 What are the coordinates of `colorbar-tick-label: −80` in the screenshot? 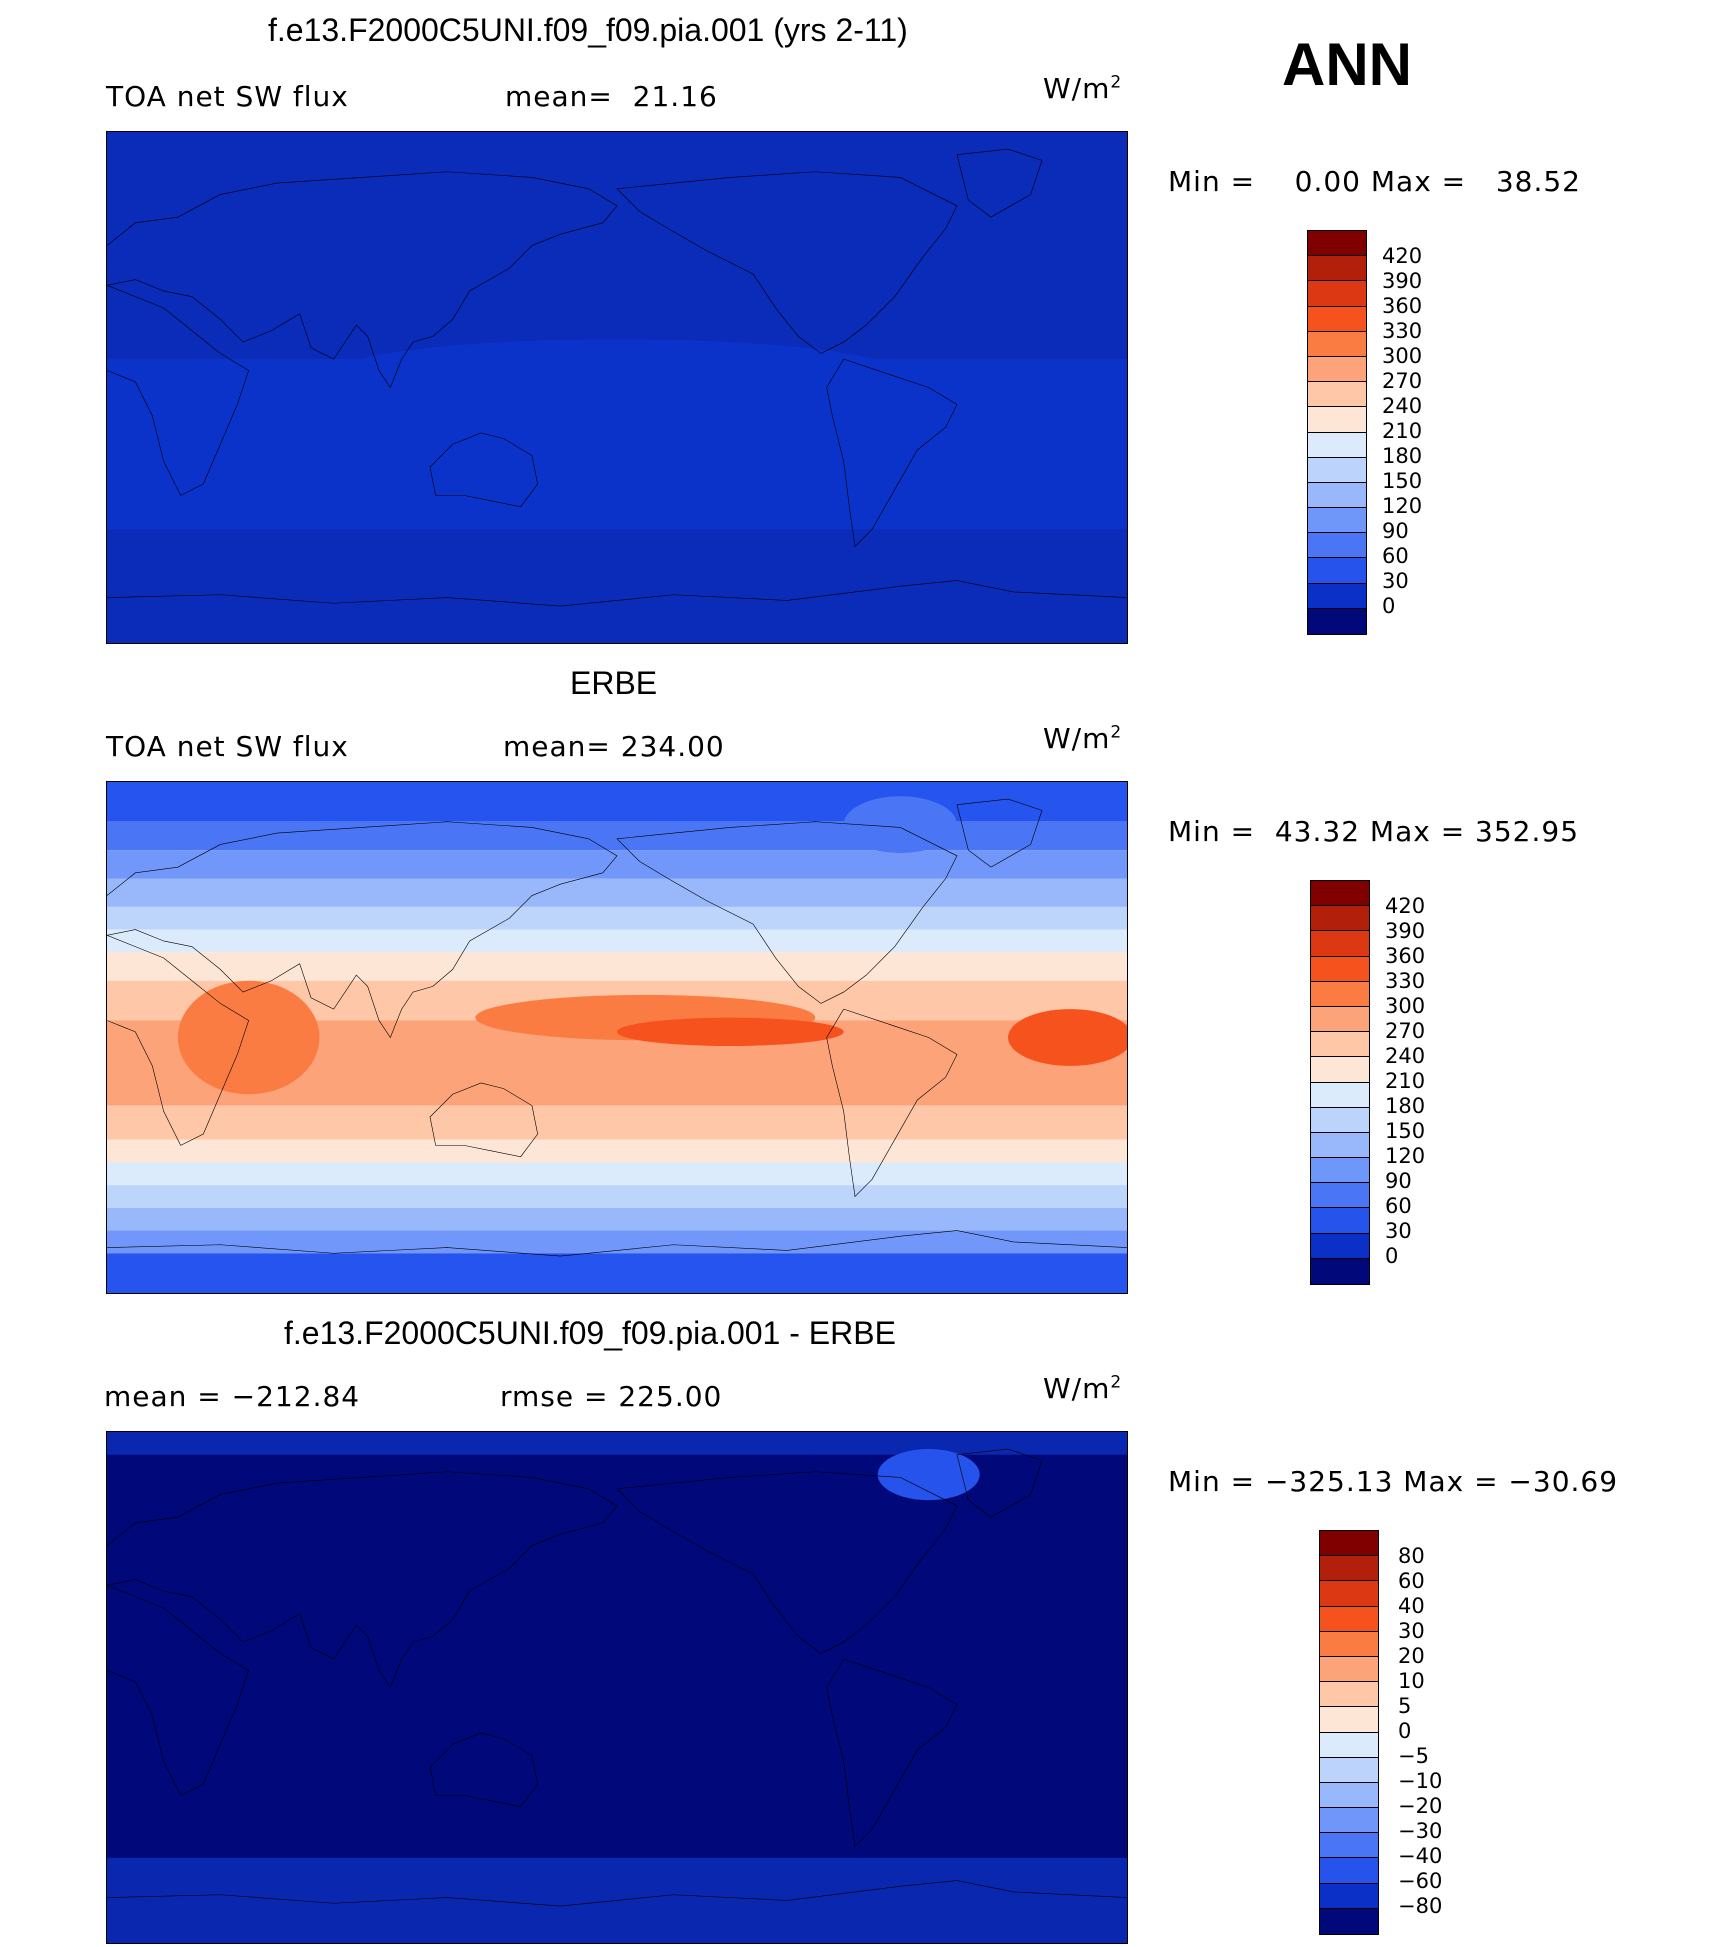 It's located at (1420, 1906).